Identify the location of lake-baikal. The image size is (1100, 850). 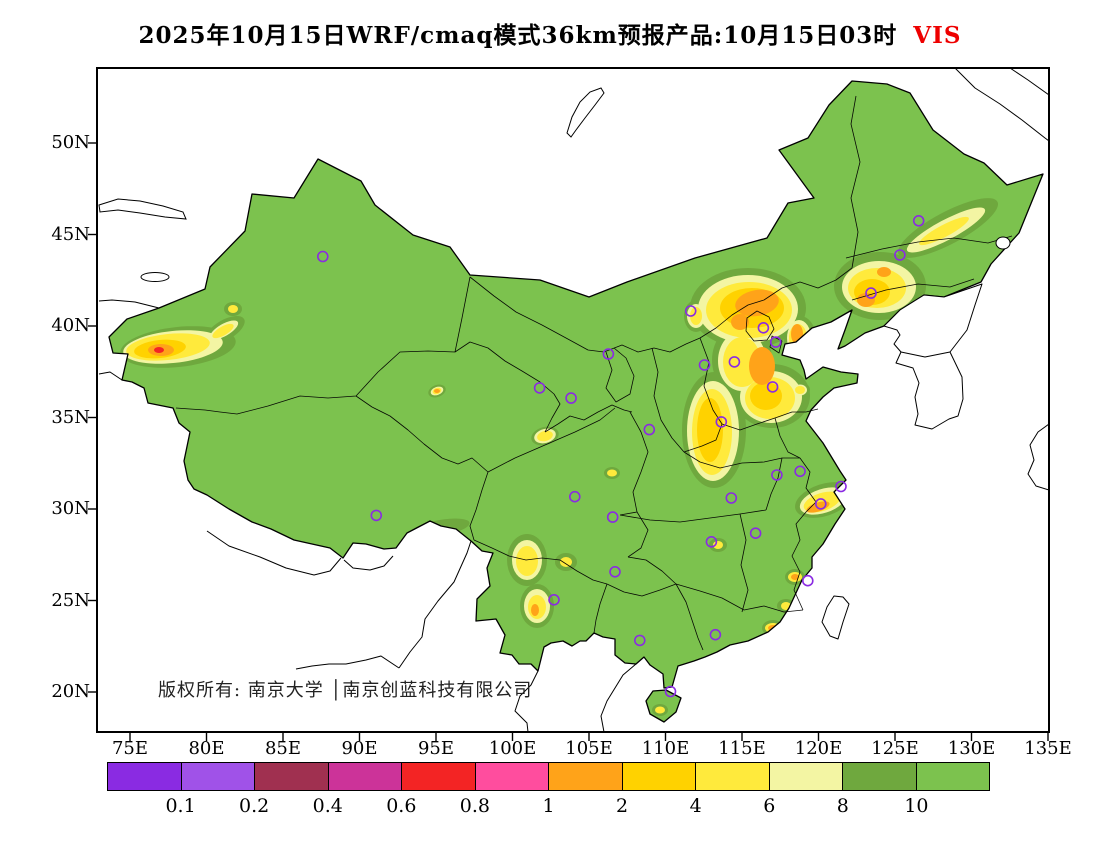
(585, 112).